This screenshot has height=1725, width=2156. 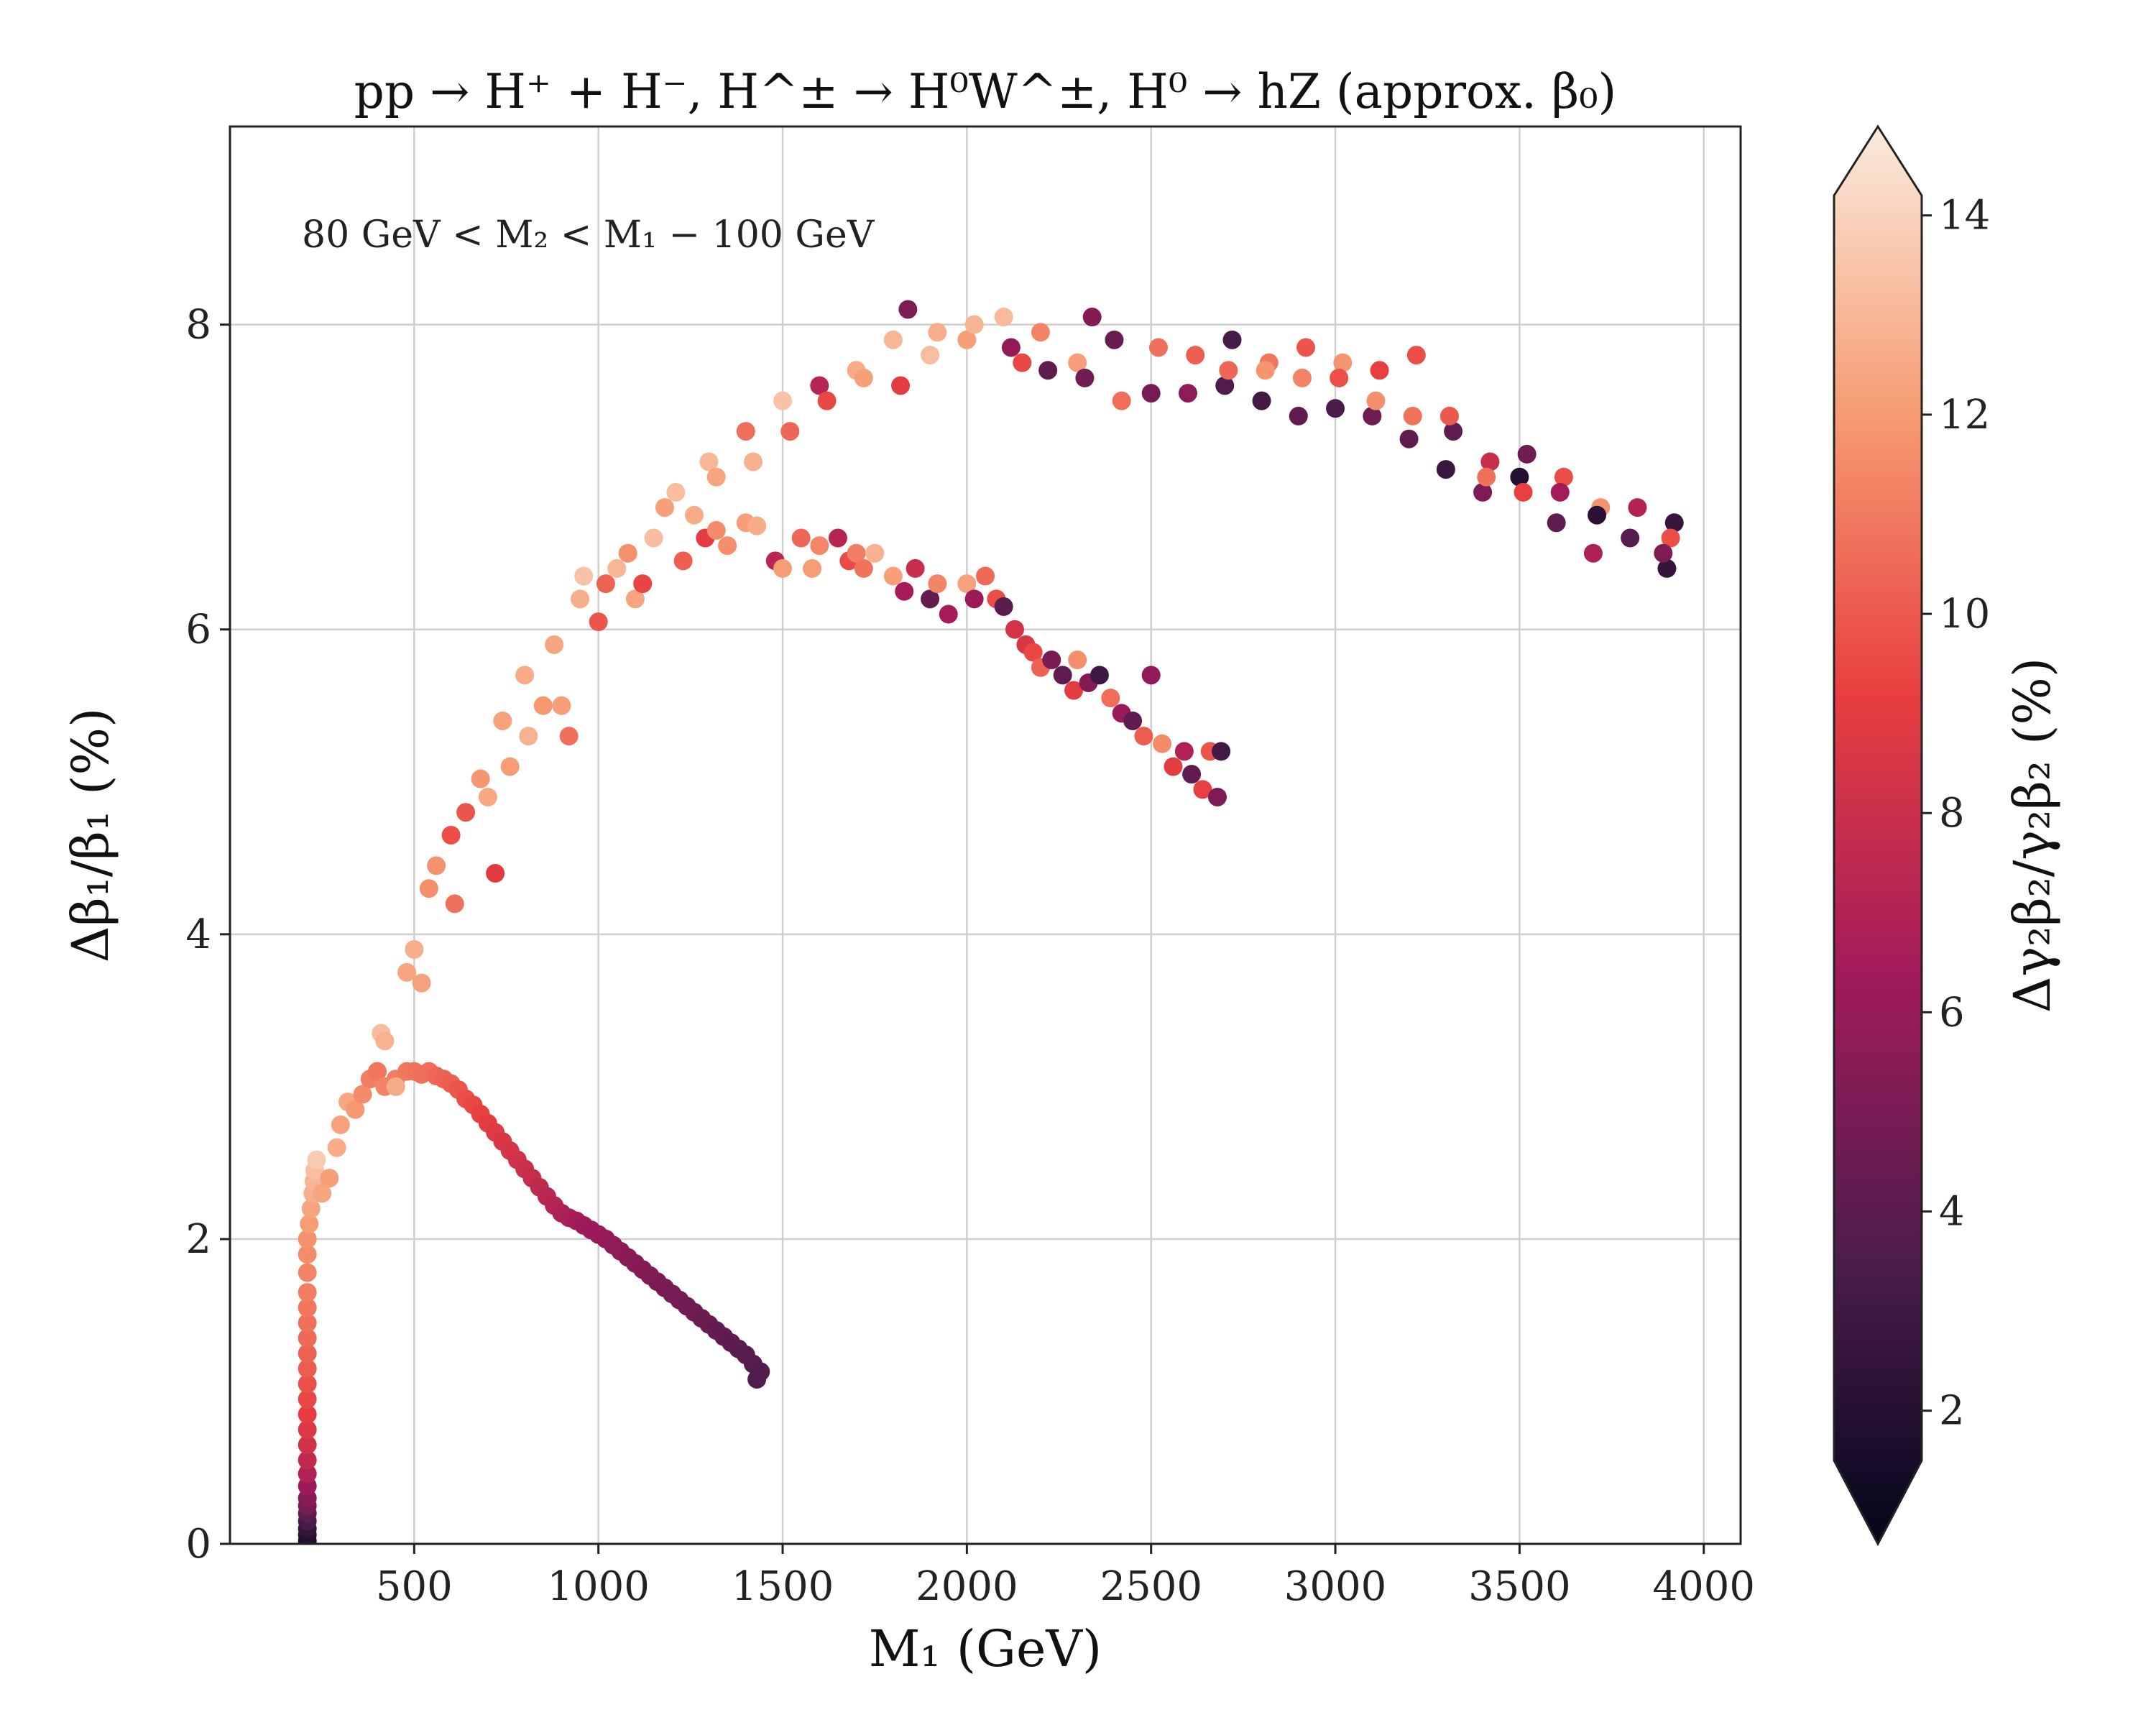 I want to click on x-tick-label: 3500, so click(x=1519, y=1586).